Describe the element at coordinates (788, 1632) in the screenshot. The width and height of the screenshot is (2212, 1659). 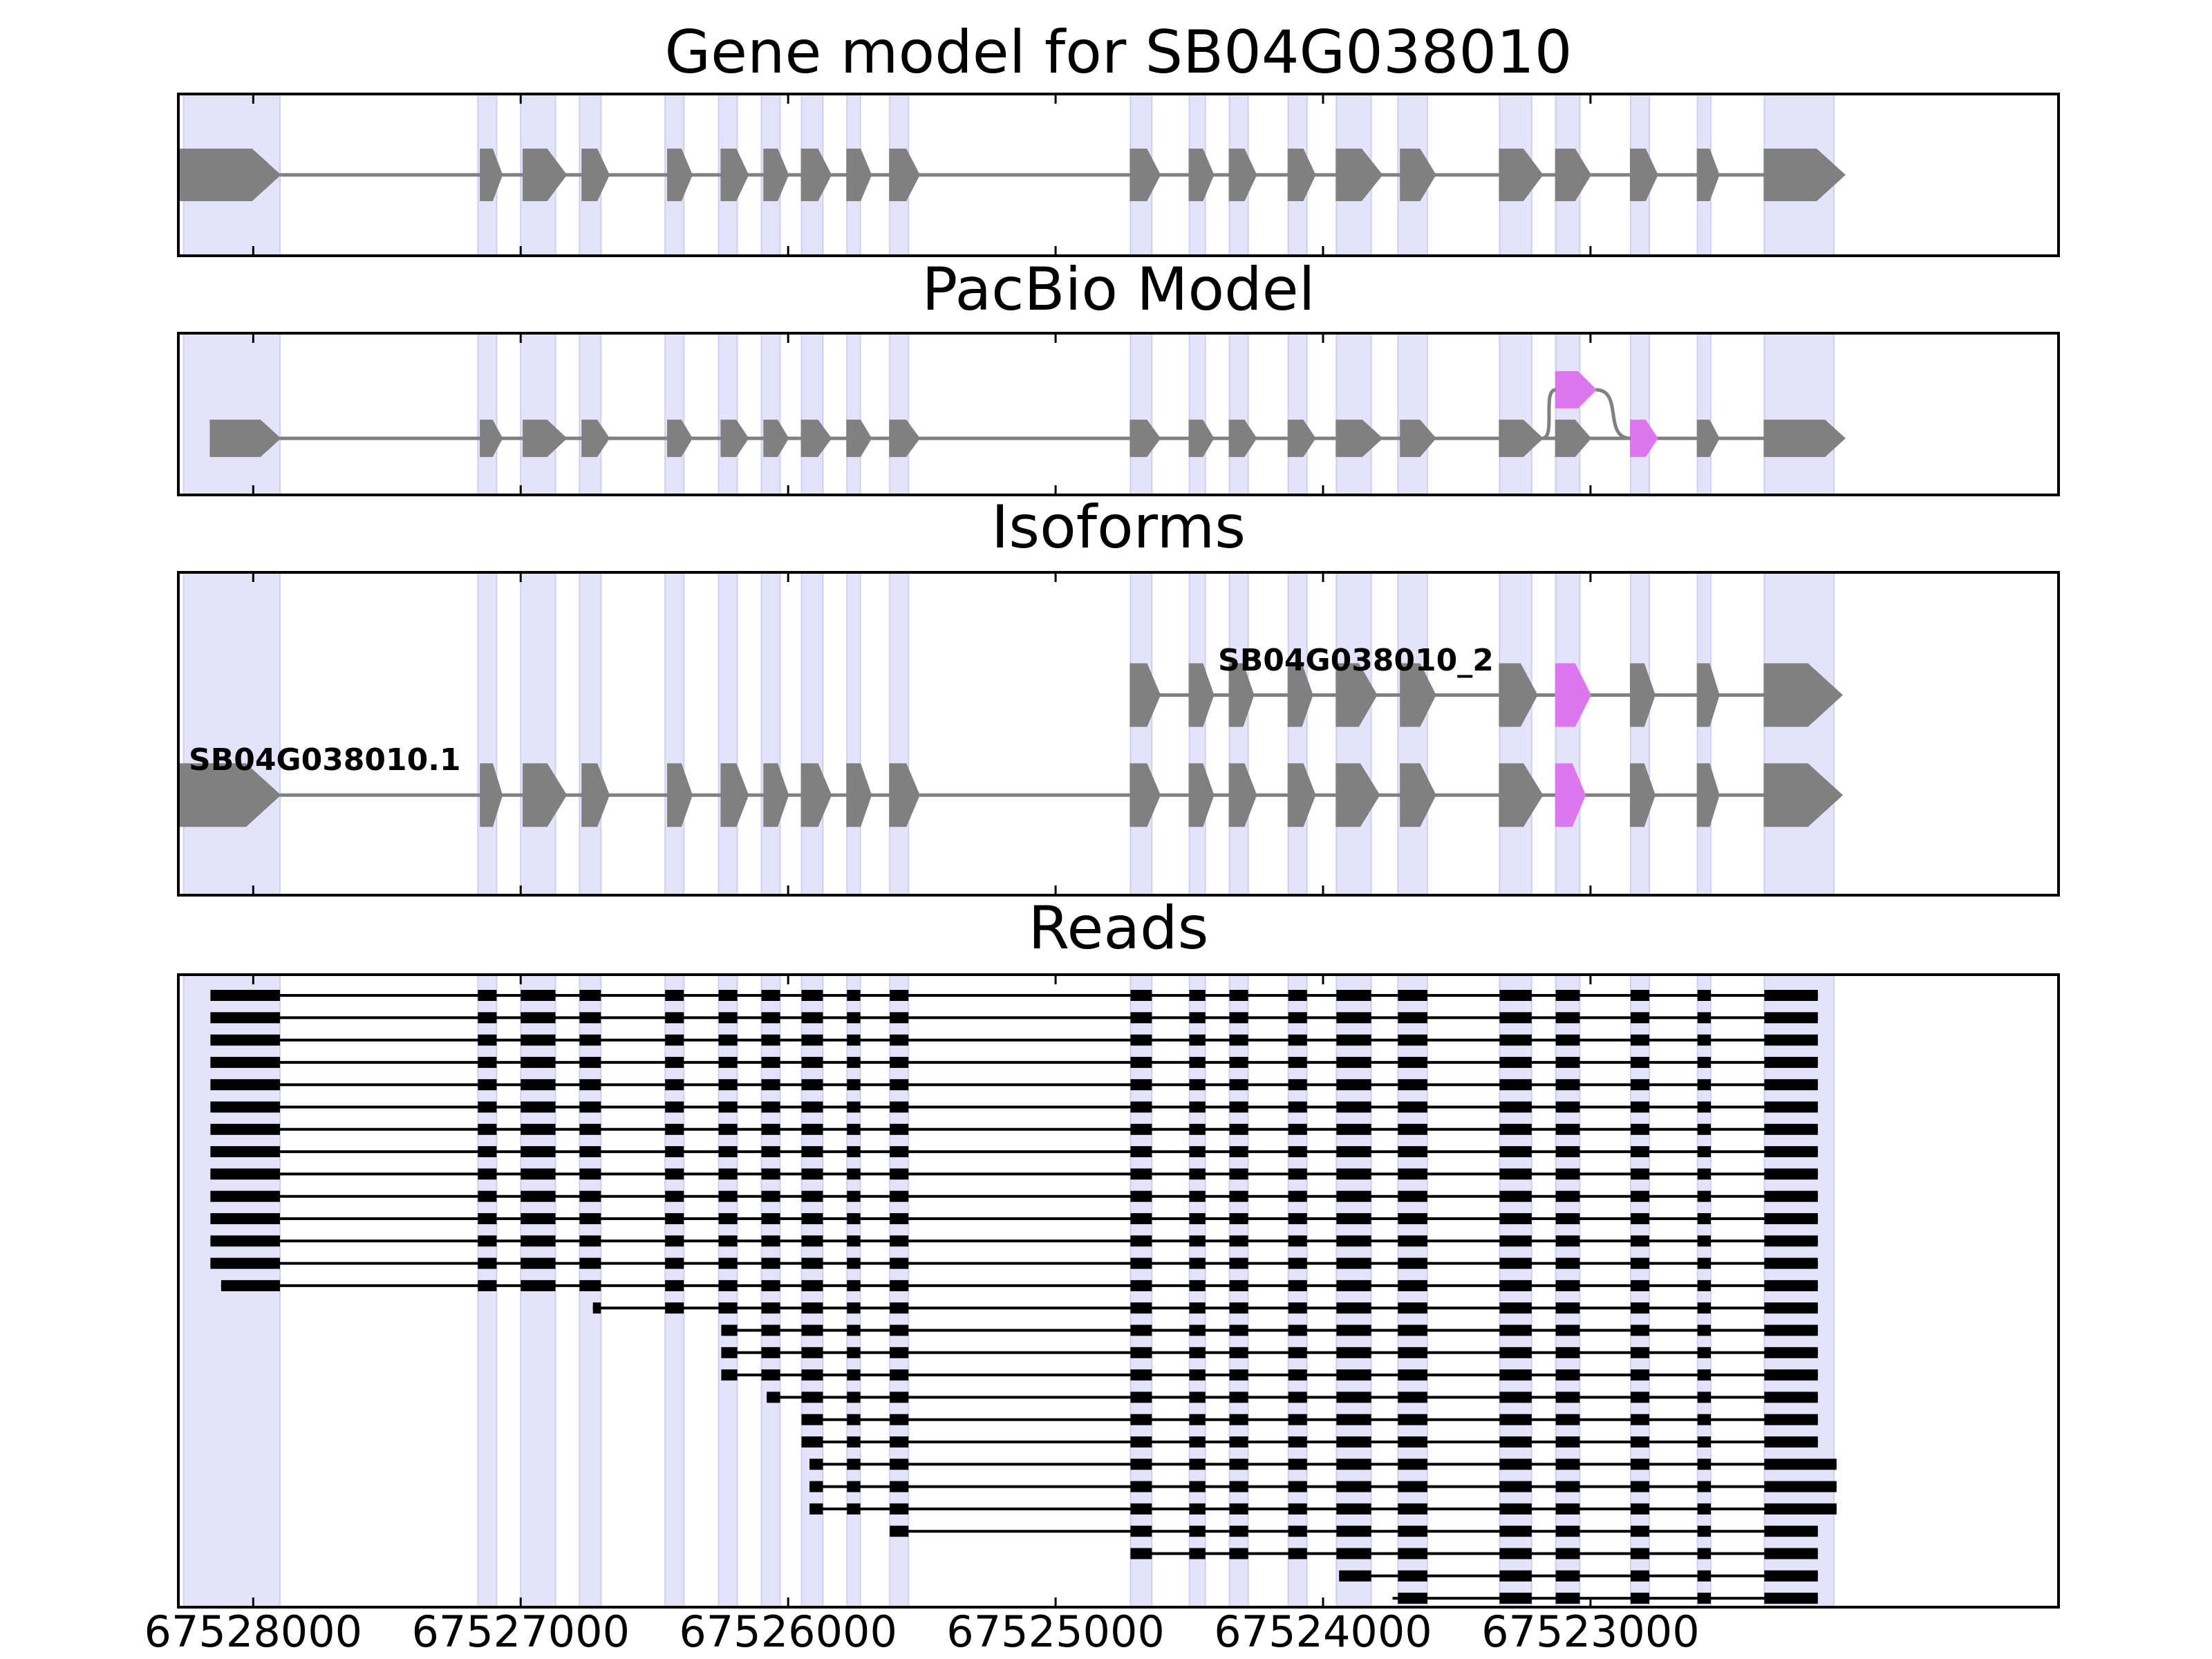
I see `x-tick-label: 67526000` at that location.